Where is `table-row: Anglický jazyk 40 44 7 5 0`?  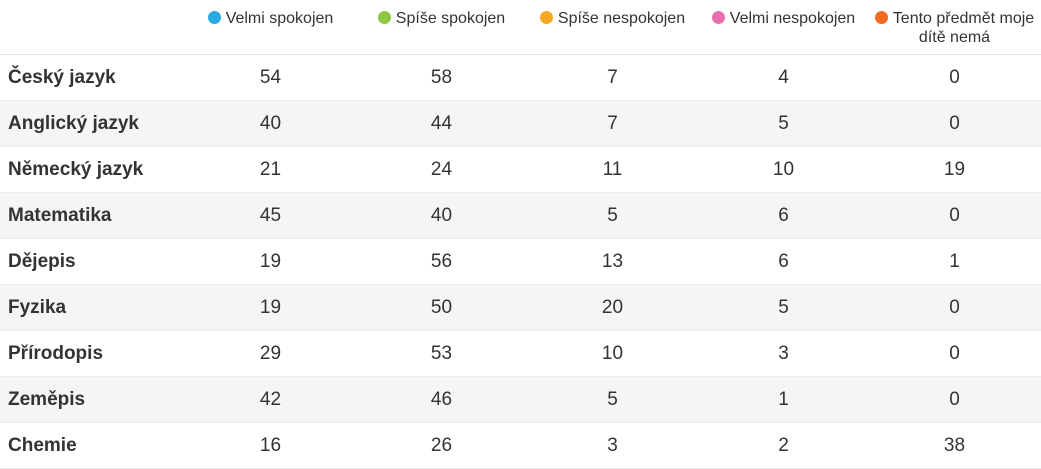 table-row: Anglický jazyk 40 44 7 5 0 is located at coordinates (520, 124).